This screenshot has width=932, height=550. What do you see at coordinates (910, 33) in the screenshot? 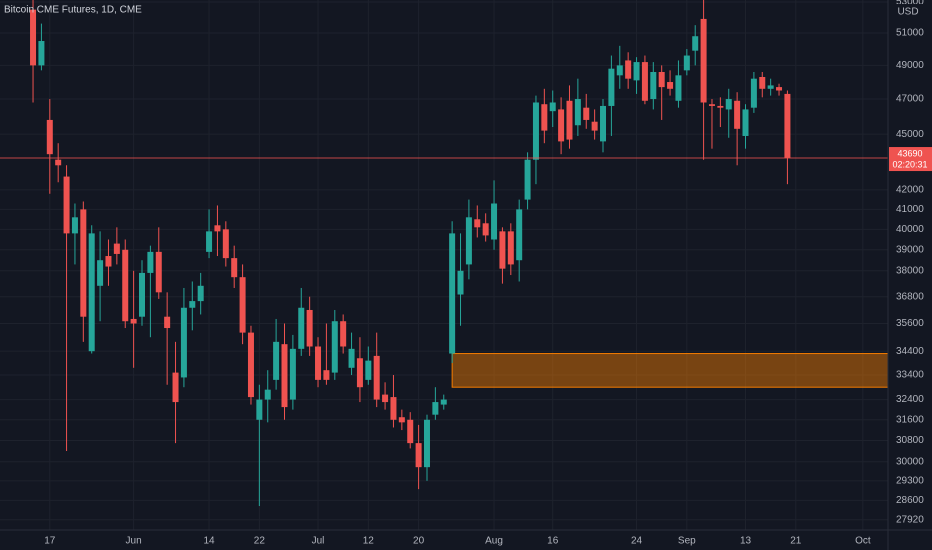
I see `y-tick-label: 51000` at bounding box center [910, 33].